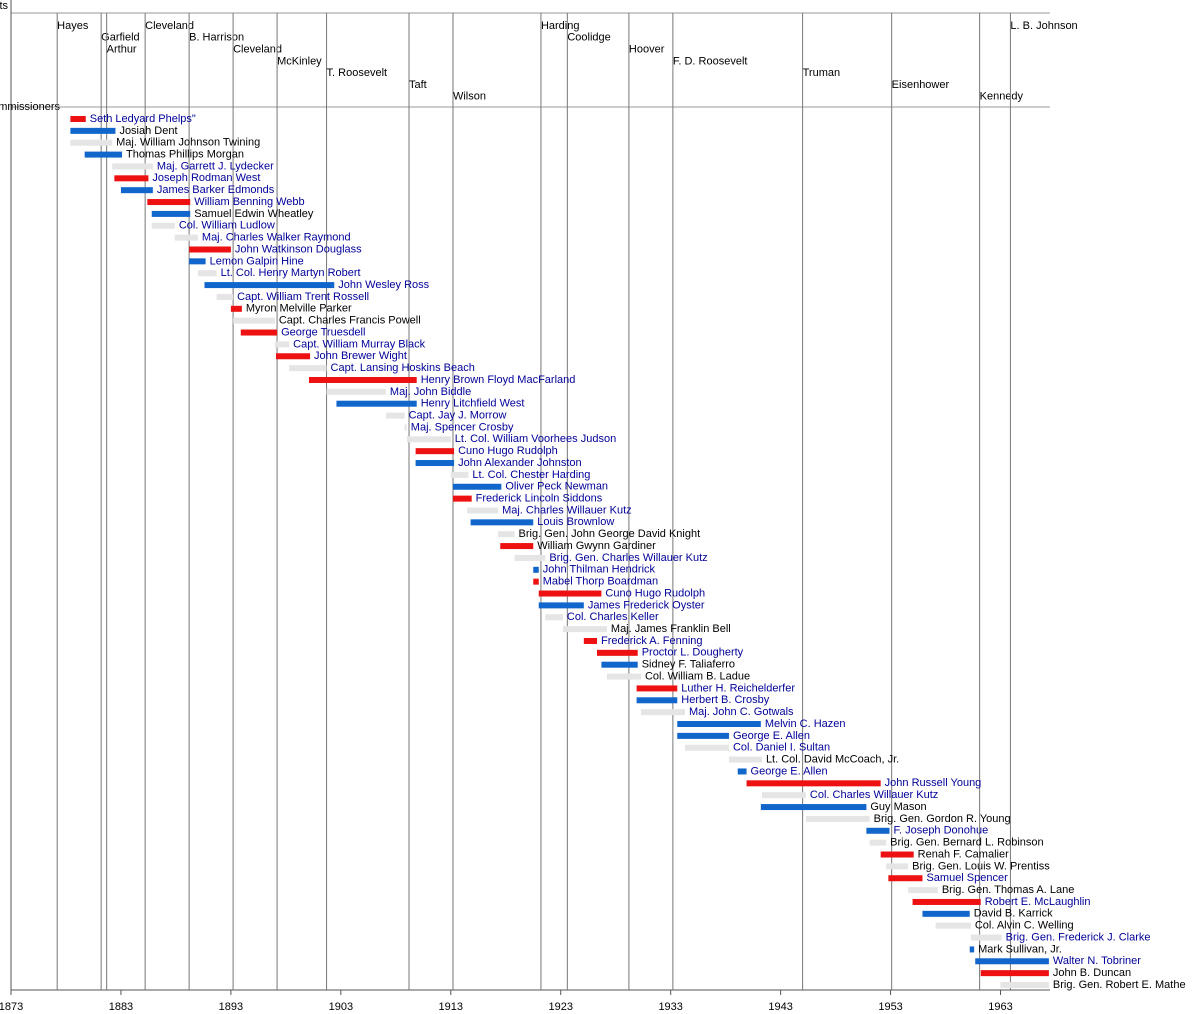 The image size is (1200, 1014). I want to click on commissioner-name: Maj. John Biddle, so click(430, 392).